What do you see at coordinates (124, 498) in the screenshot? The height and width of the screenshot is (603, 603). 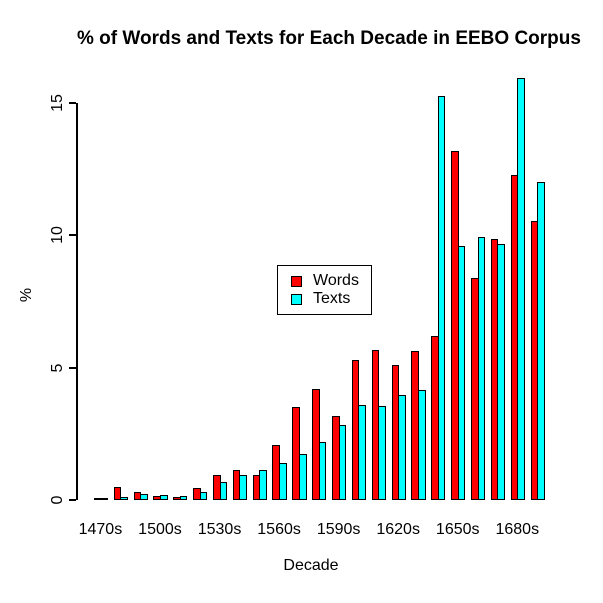 I see `bar-texts-1480s` at bounding box center [124, 498].